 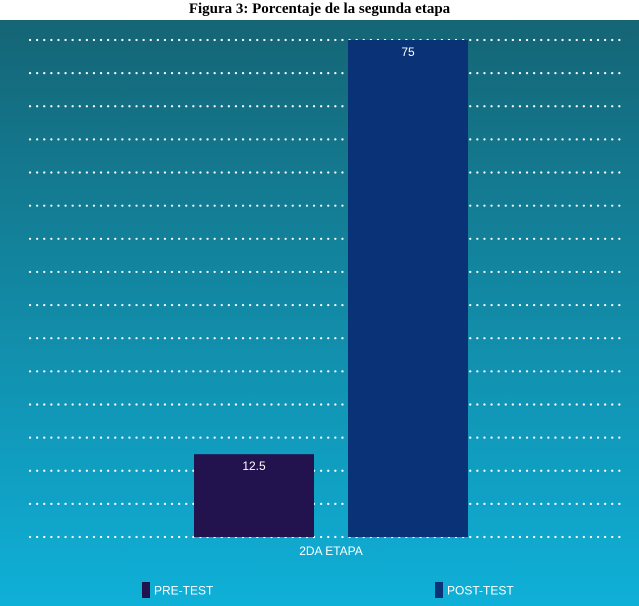 What do you see at coordinates (184, 591) in the screenshot?
I see `legend-label: PRE-TEST` at bounding box center [184, 591].